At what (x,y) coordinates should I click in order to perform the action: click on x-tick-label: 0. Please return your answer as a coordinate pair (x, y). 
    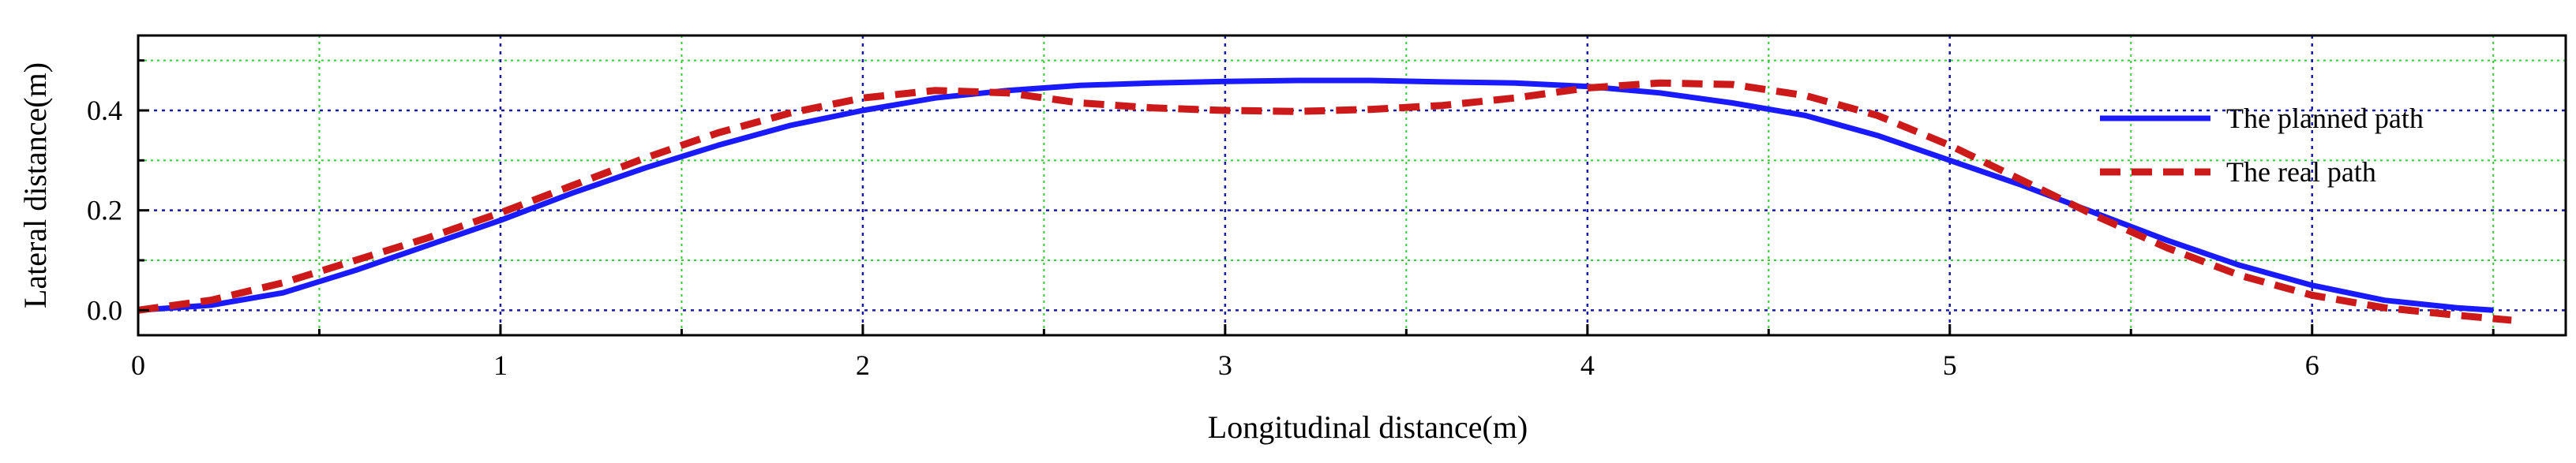
    Looking at the image, I should click on (138, 365).